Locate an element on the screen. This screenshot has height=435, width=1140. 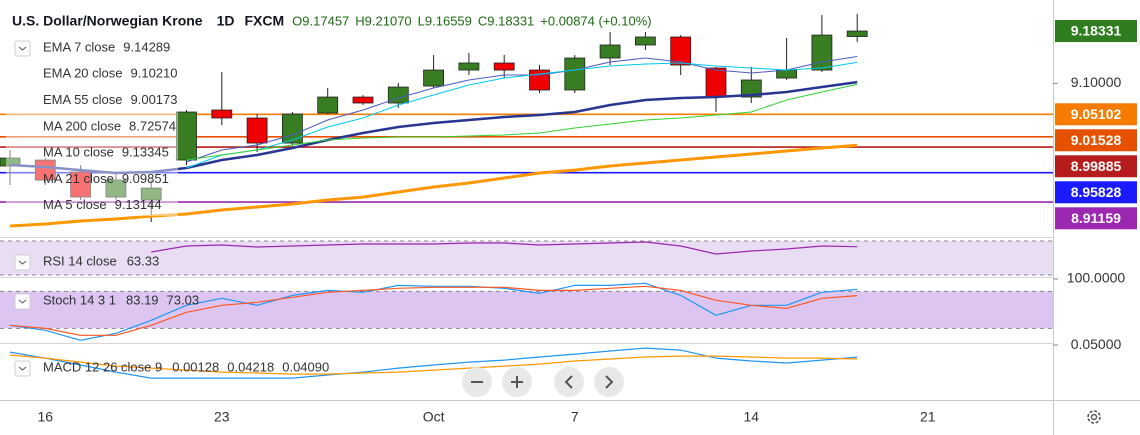
pane-legend-name: RSI 14 close is located at coordinates (80, 260).